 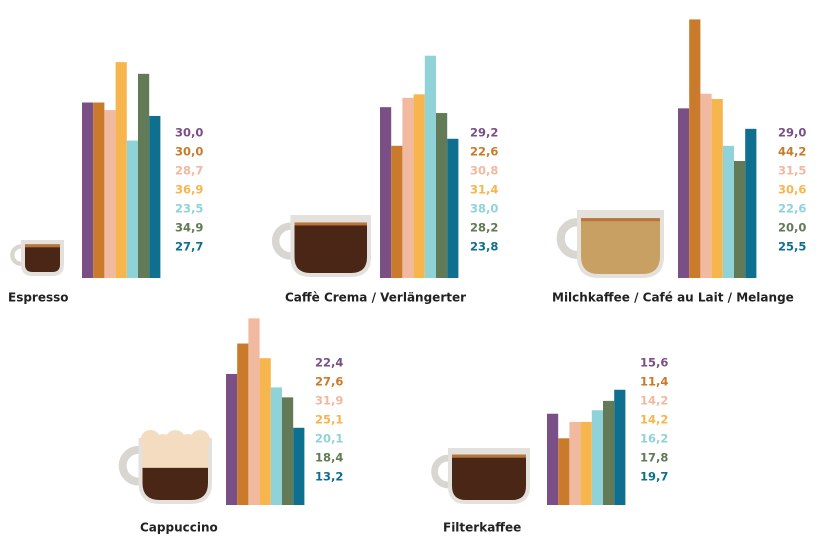 What do you see at coordinates (484, 209) in the screenshot?
I see `value-label: 38,0` at bounding box center [484, 209].